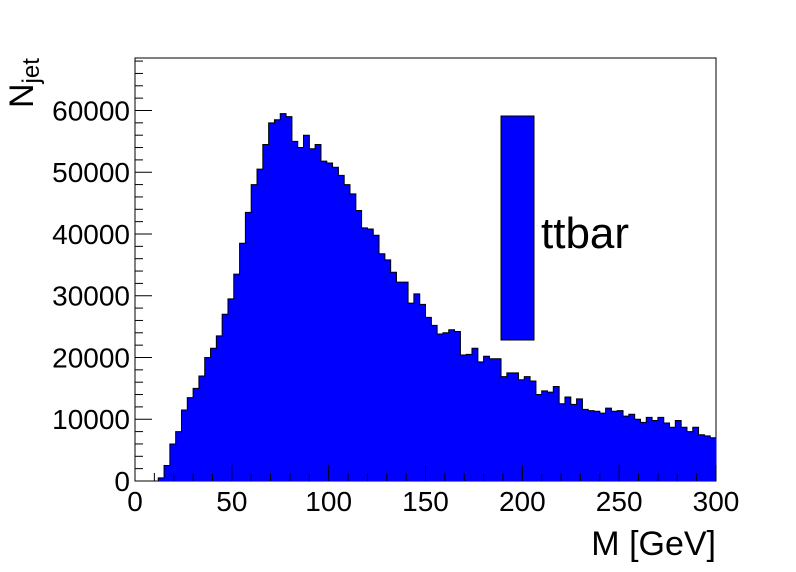  Describe the element at coordinates (91, 172) in the screenshot. I see `y-tick-label: 50000` at that location.